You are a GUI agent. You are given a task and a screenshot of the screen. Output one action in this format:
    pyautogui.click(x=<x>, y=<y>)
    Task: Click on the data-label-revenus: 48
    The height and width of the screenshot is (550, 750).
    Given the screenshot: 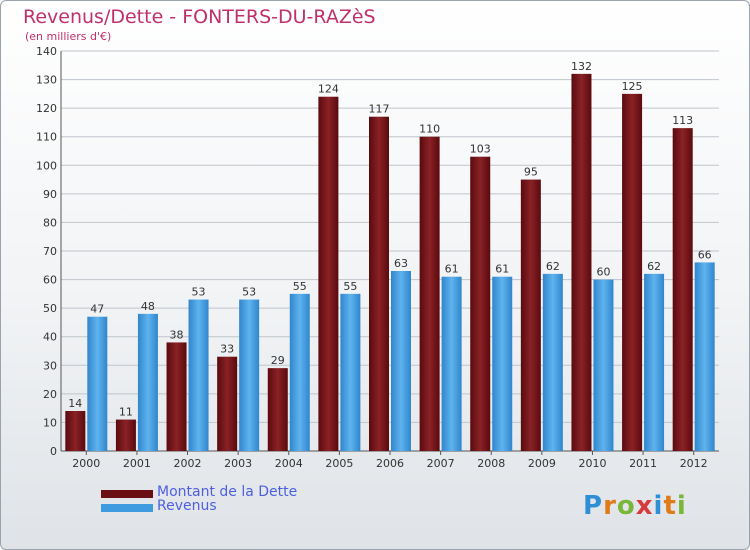 What is the action you would take?
    pyautogui.click(x=148, y=306)
    